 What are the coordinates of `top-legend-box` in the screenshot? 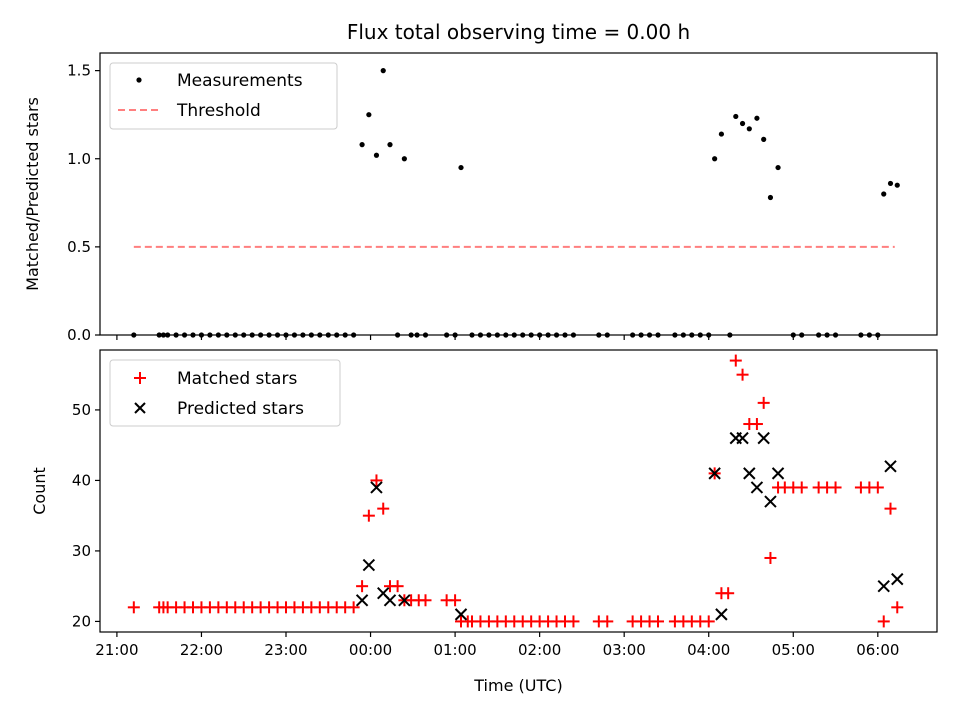 It's located at (223, 96).